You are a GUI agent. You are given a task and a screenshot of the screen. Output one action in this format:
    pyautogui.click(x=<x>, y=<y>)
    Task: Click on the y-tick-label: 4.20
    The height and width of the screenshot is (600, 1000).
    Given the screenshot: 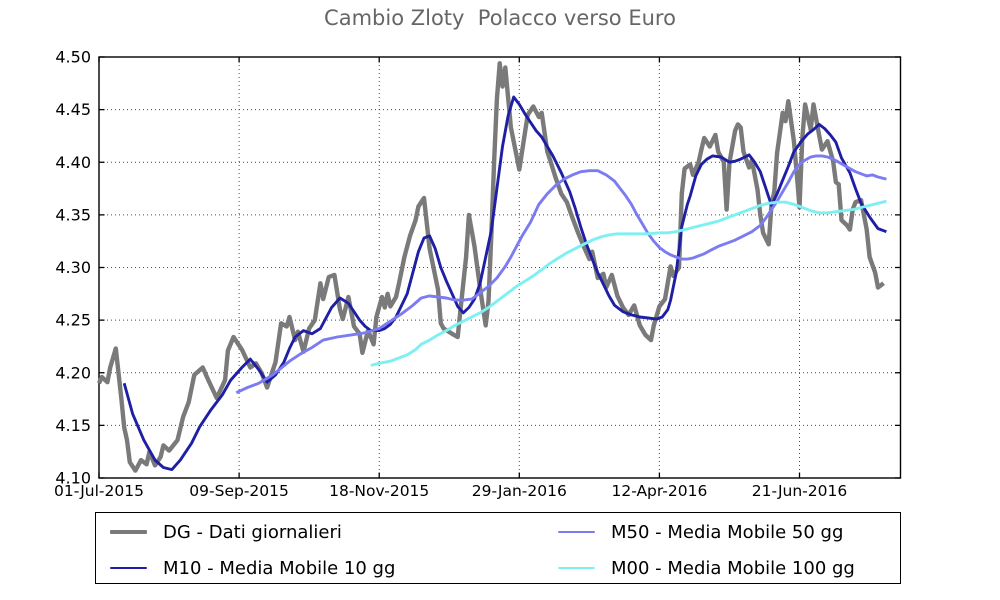 What is the action you would take?
    pyautogui.click(x=73, y=372)
    